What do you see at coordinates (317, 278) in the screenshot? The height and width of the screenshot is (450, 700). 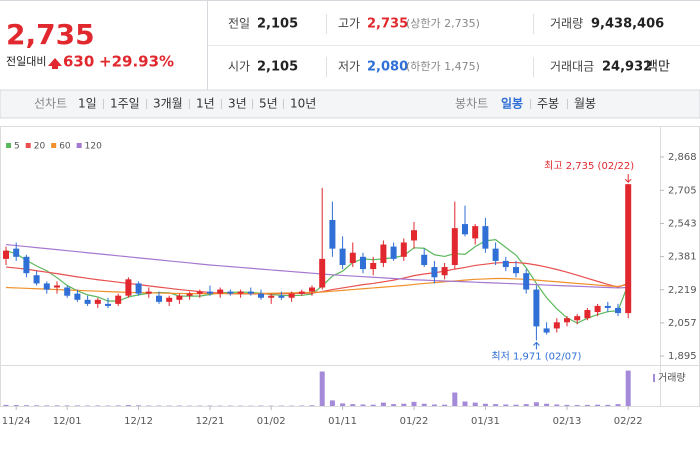 I see `ma-line` at bounding box center [317, 278].